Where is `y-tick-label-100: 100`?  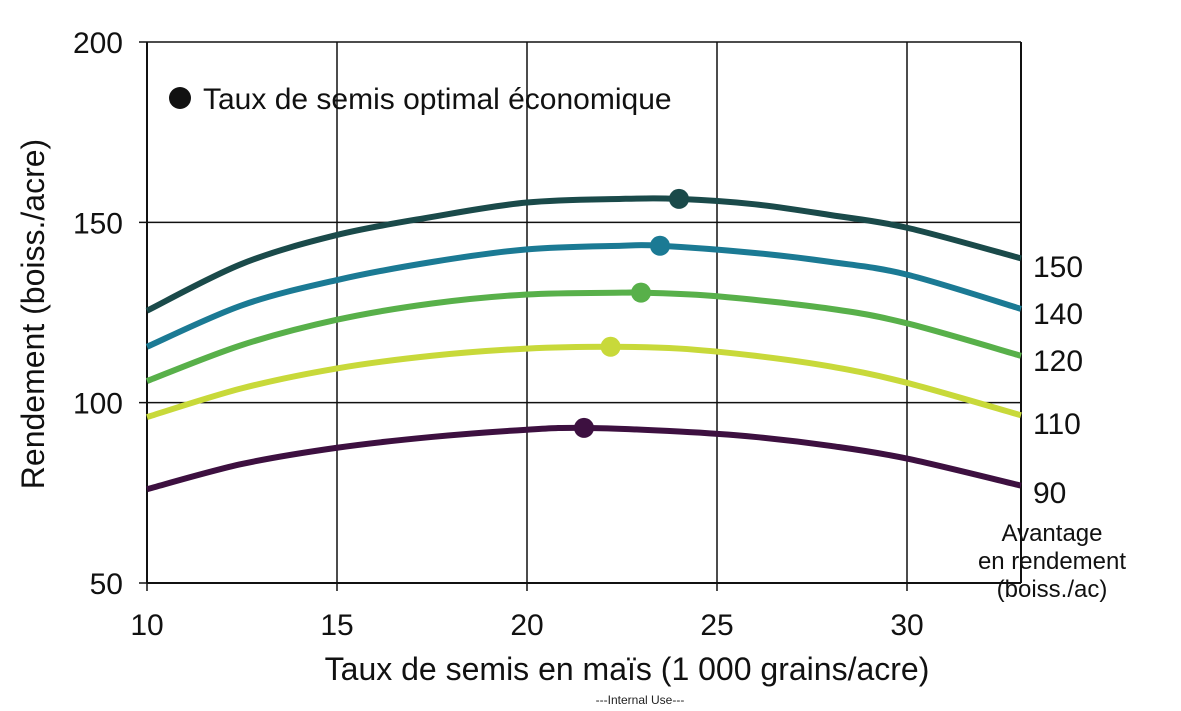 y-tick-label-100: 100 is located at coordinates (98, 404).